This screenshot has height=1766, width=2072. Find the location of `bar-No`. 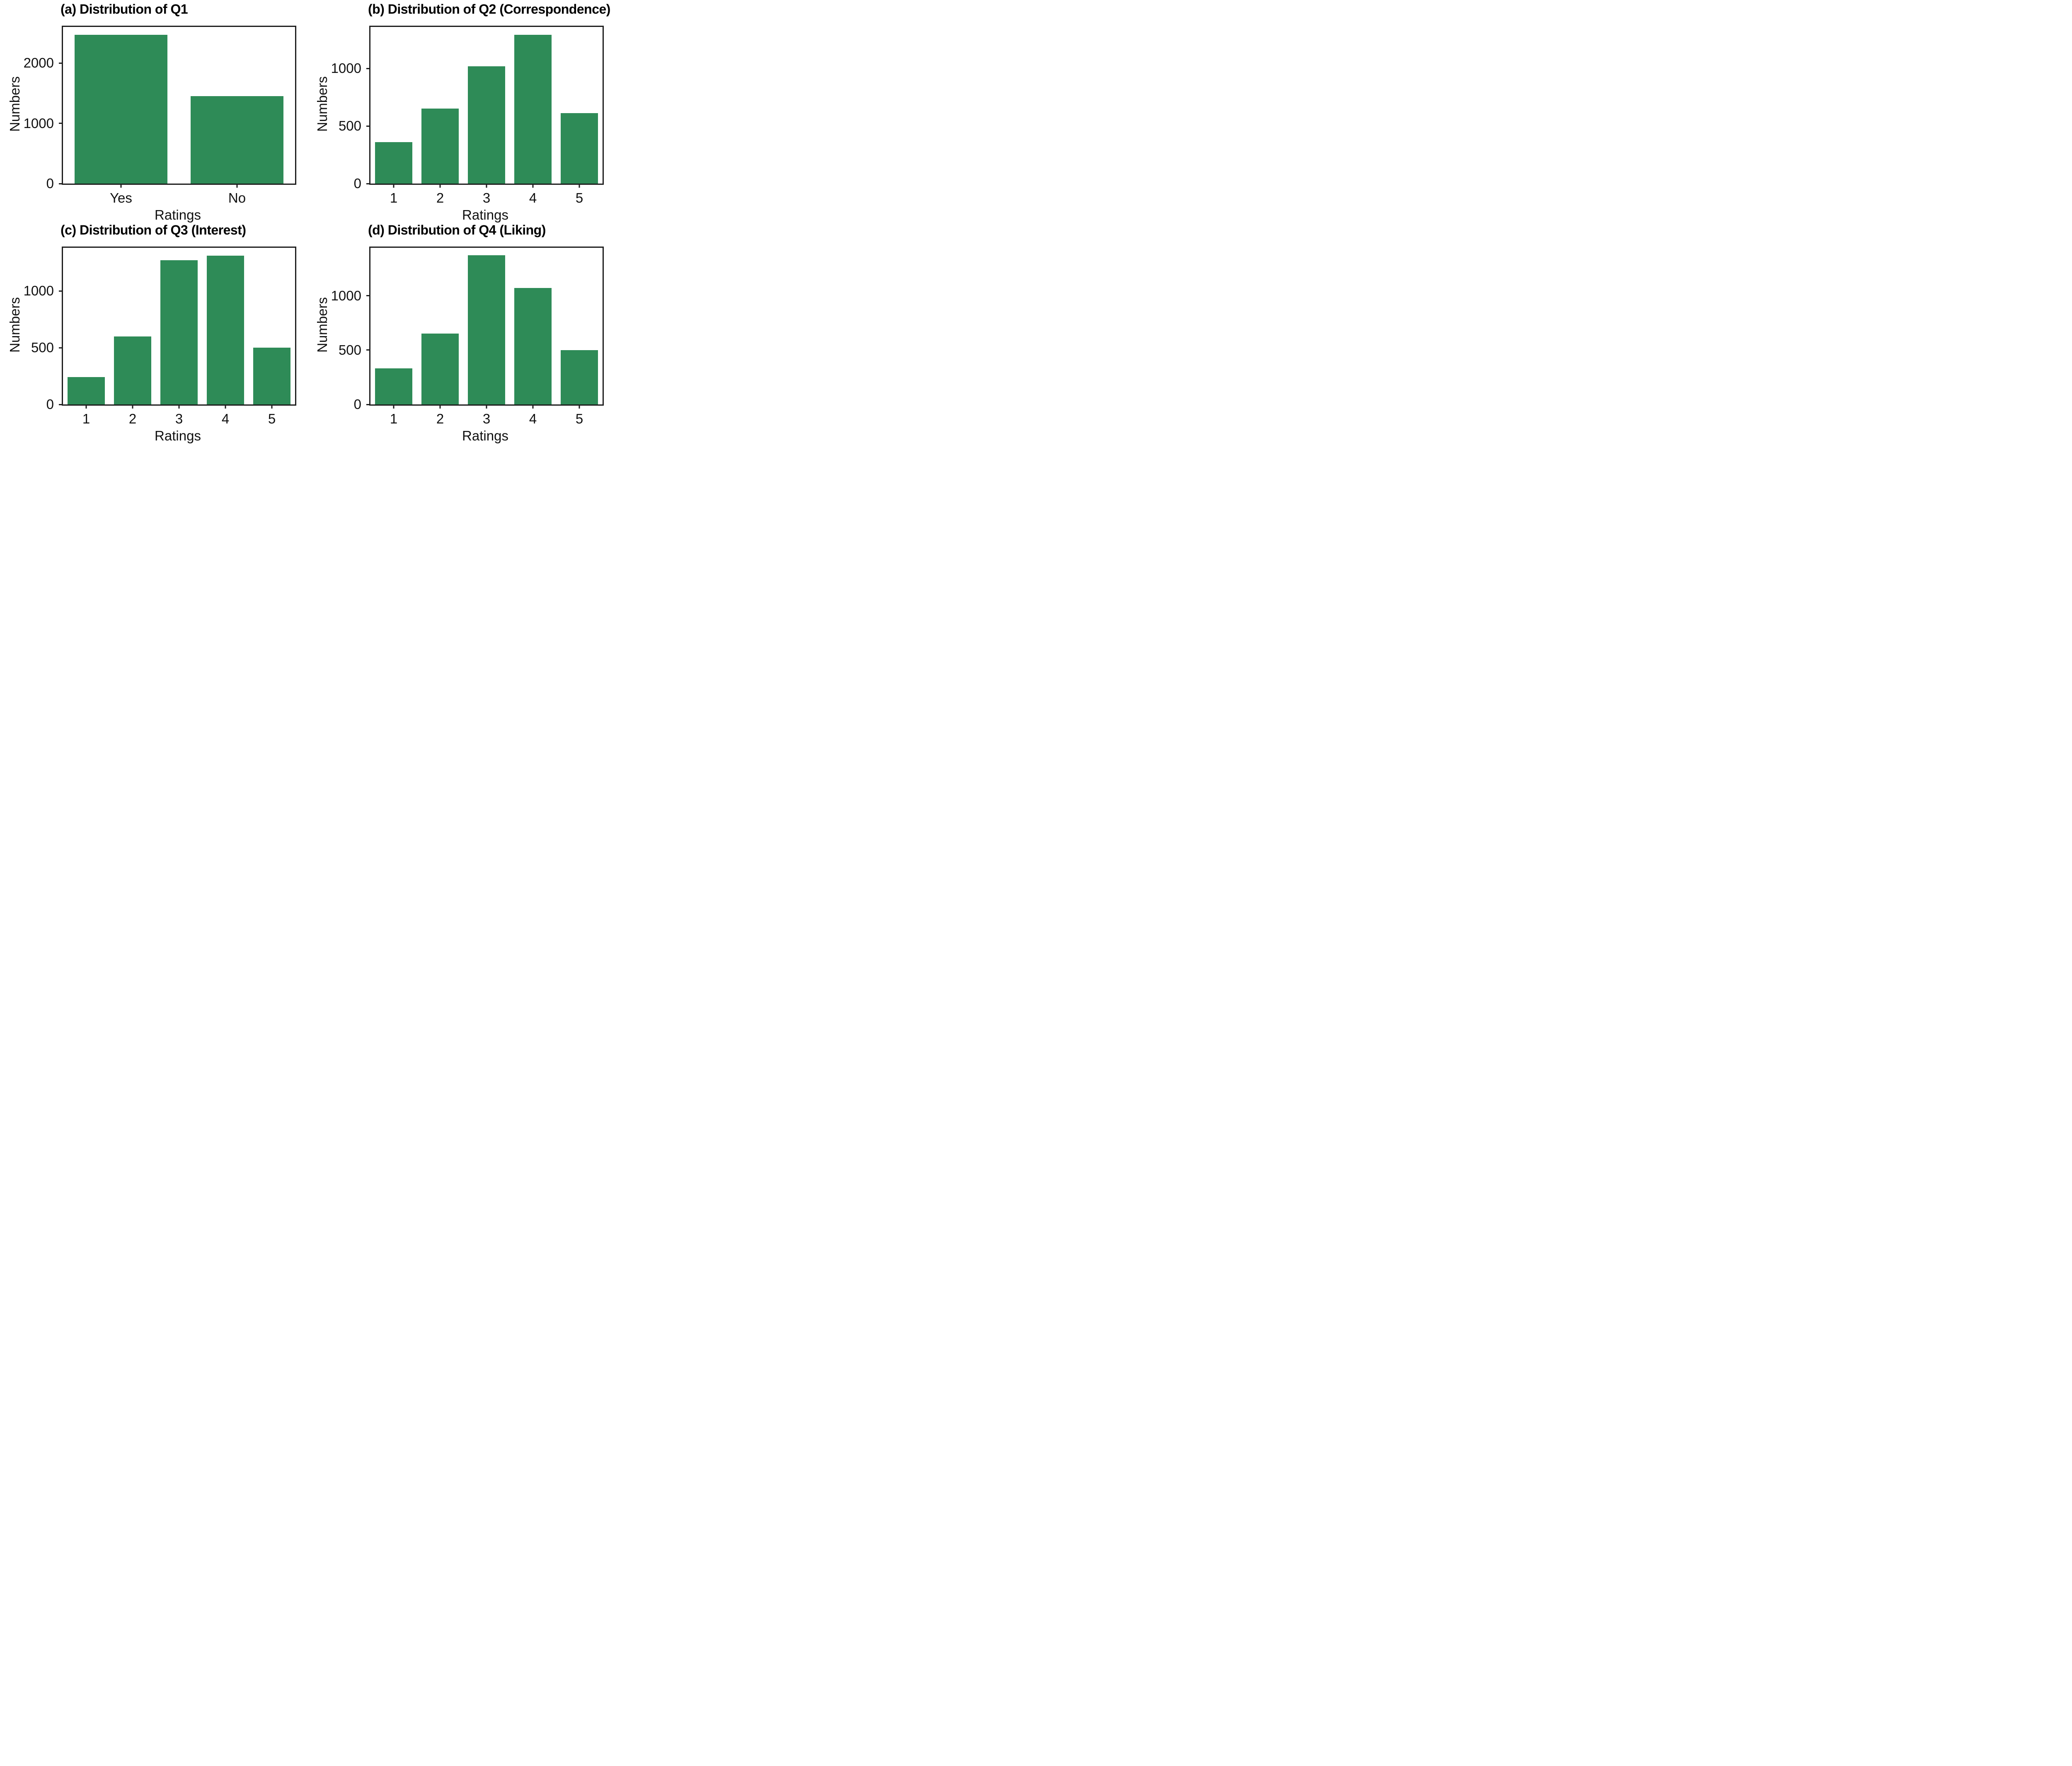

bar-No is located at coordinates (237, 140).